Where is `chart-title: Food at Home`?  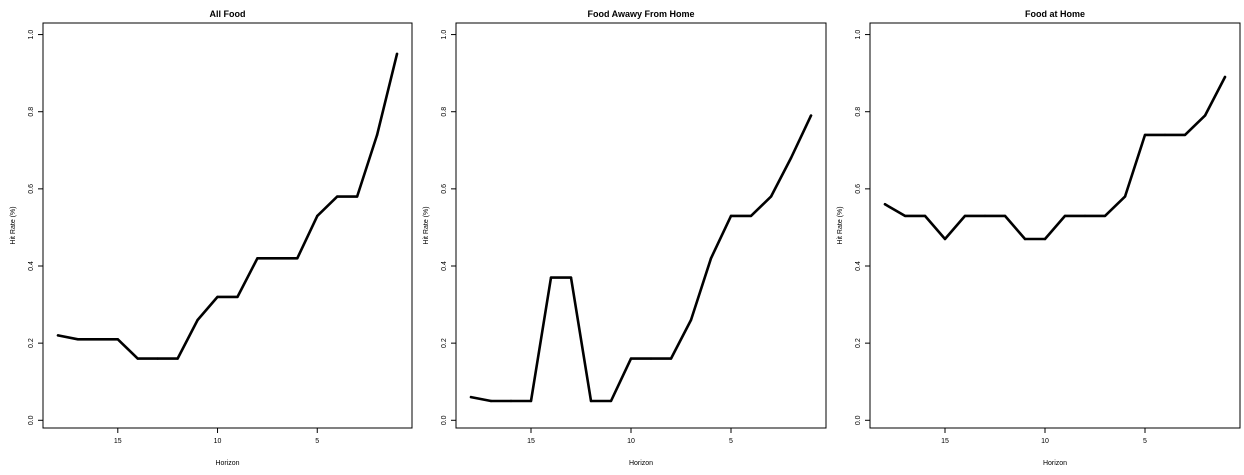
chart-title: Food at Home is located at coordinates (1055, 14).